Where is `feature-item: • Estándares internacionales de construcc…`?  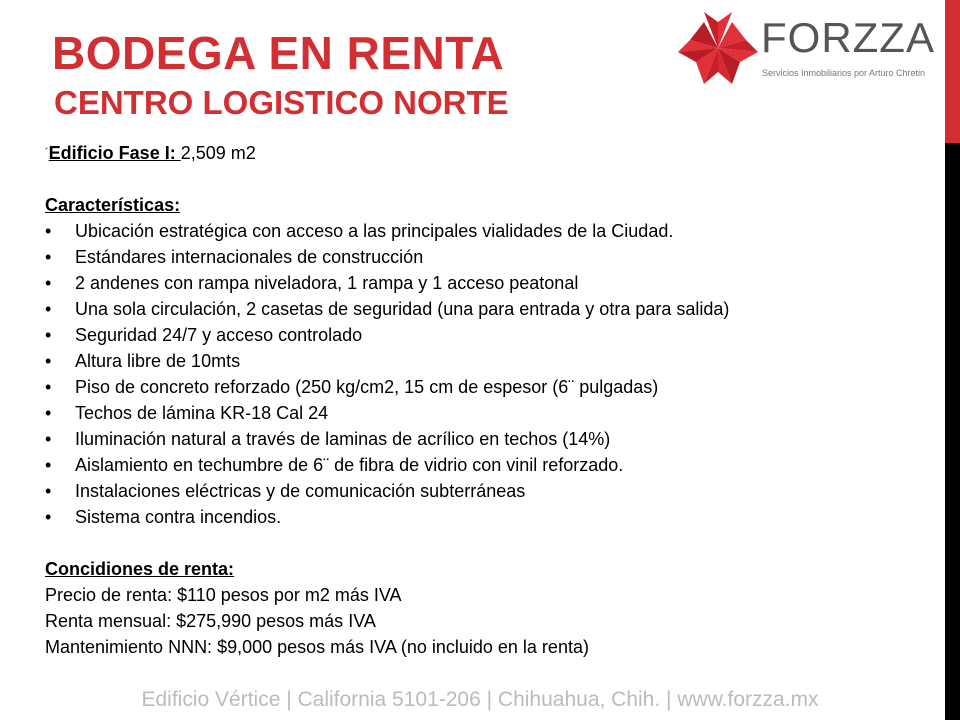 feature-item: • Estándares internacionales de construcc… is located at coordinates (387, 257).